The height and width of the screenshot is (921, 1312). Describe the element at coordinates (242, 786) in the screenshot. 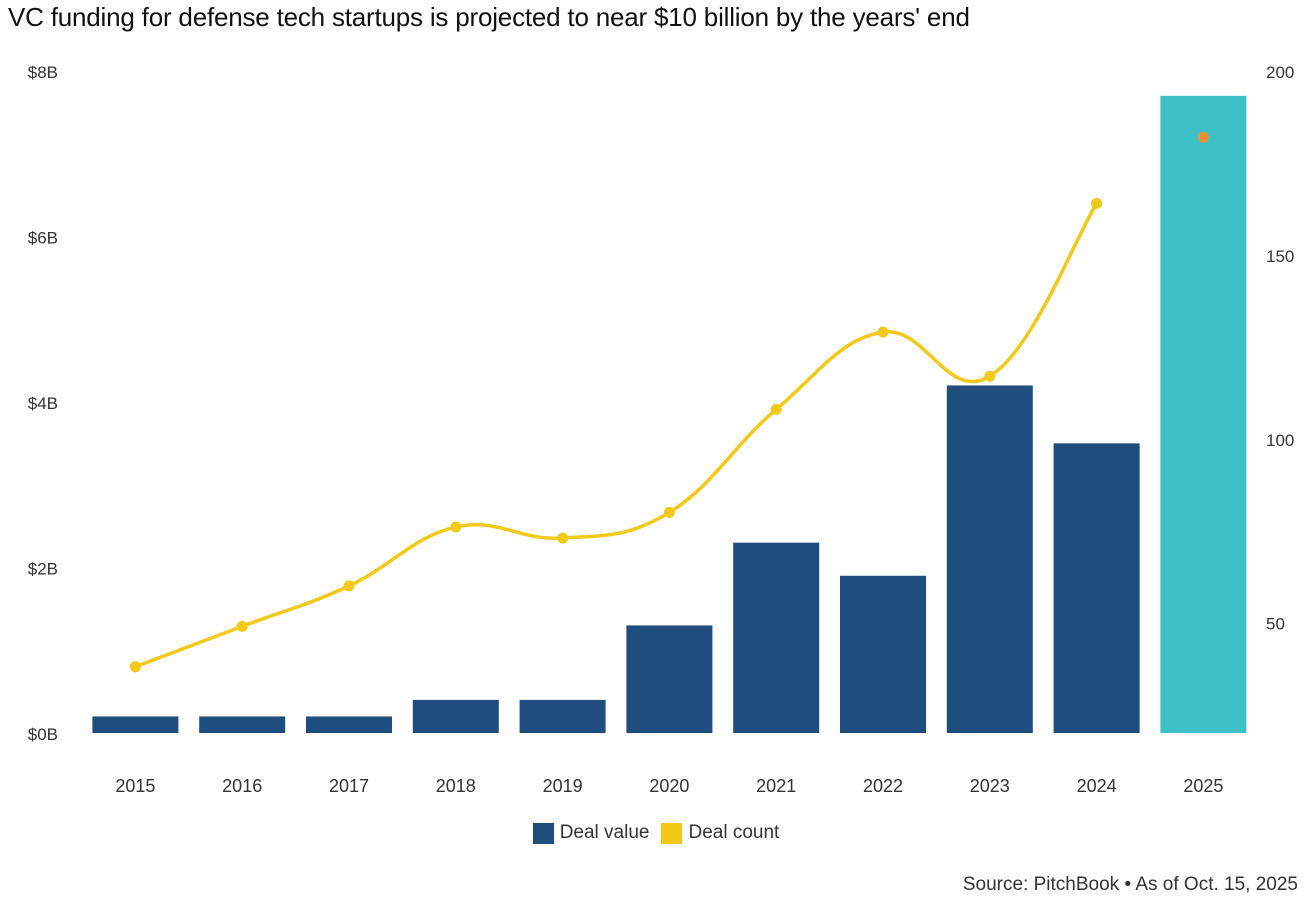

I see `x-axis-tick-label: 2016` at that location.